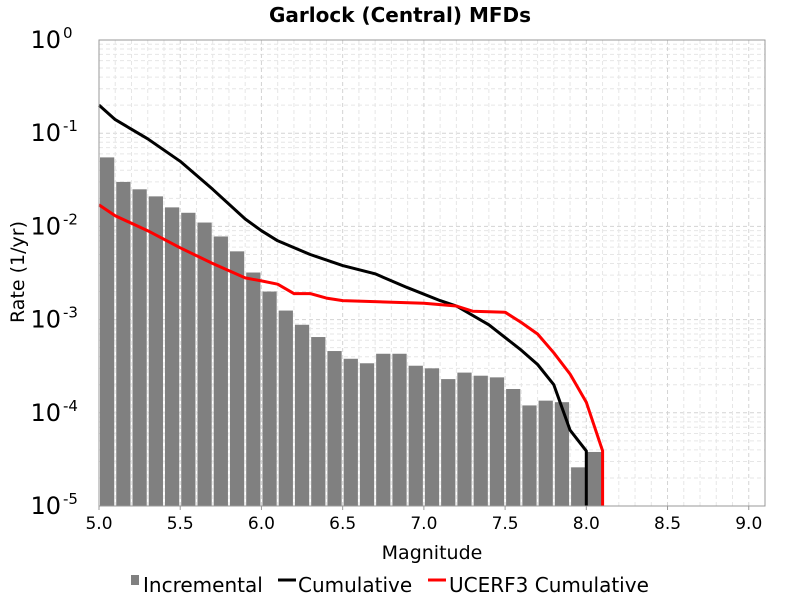 This screenshot has width=800, height=600. What do you see at coordinates (549, 585) in the screenshot?
I see `legend-label-ucerf3: UCERF3 Cumulative` at bounding box center [549, 585].